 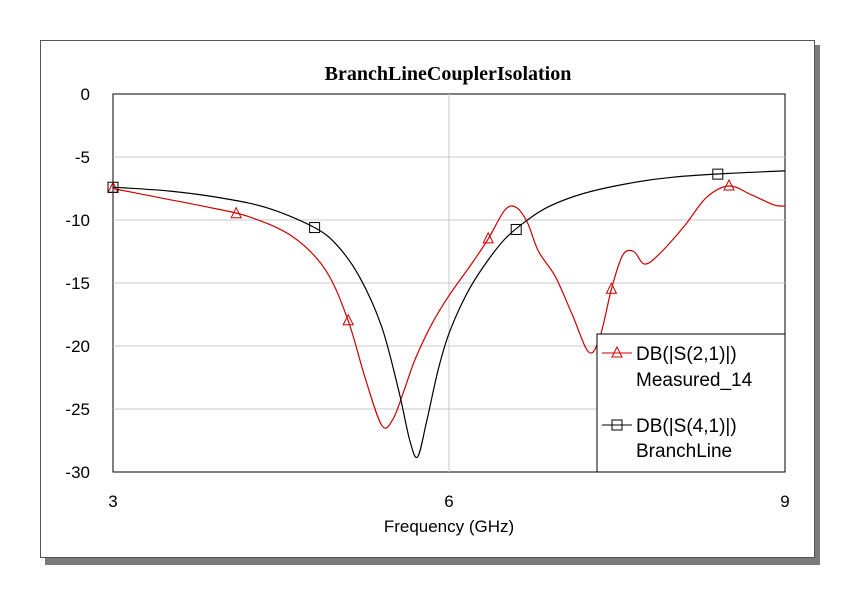 What do you see at coordinates (694, 380) in the screenshot?
I see `legend-series-source: Measured_14` at bounding box center [694, 380].